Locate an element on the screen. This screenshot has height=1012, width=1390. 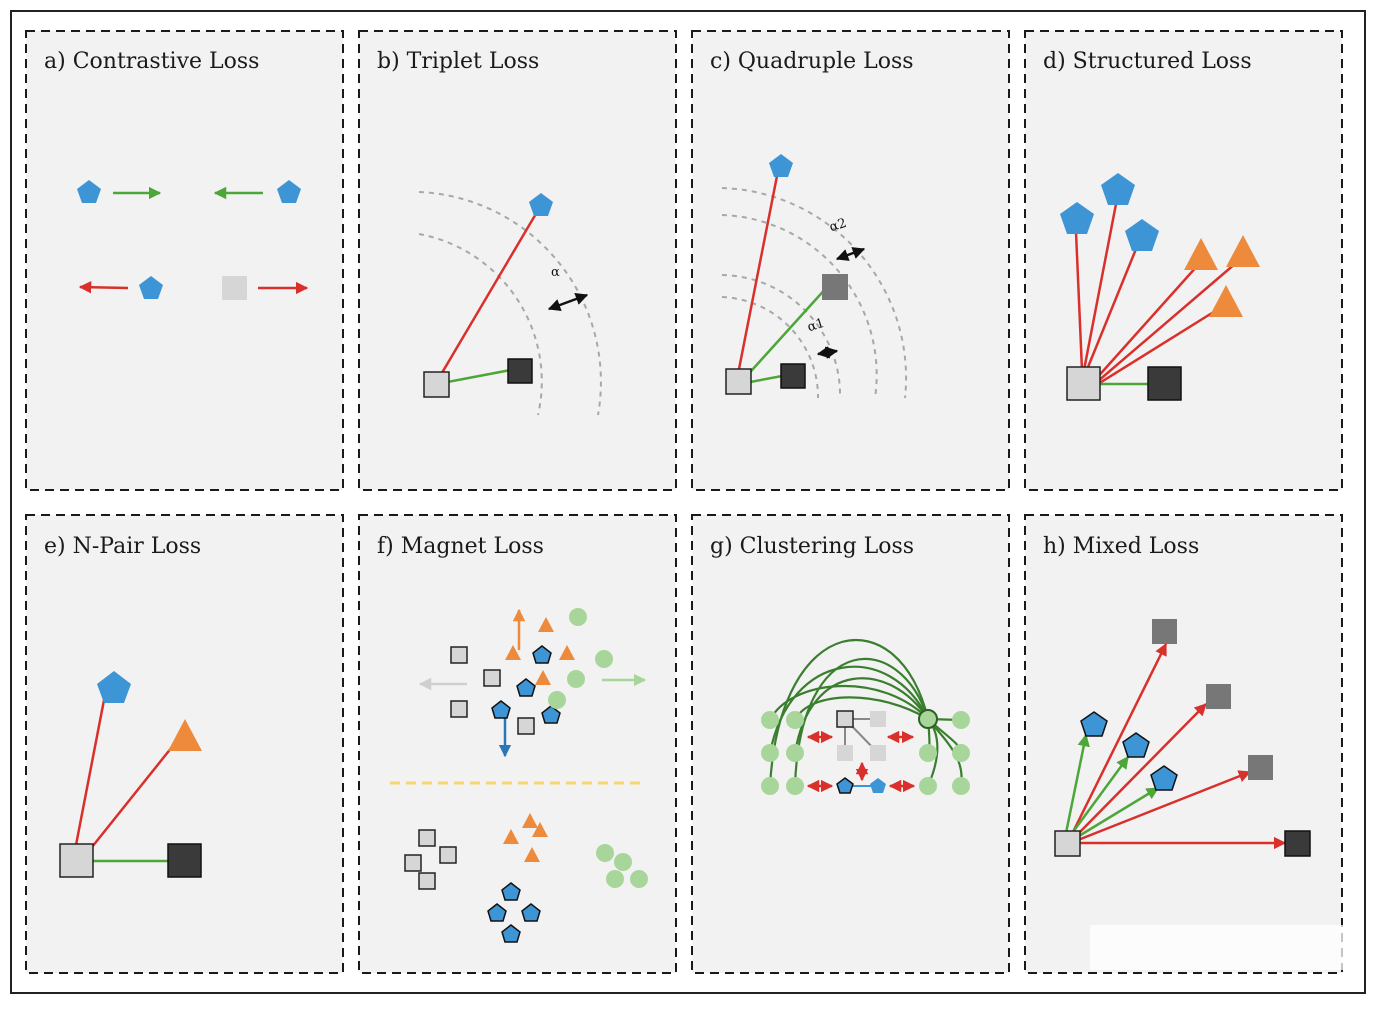
margin-boundary-inner is located at coordinates (480, 324).